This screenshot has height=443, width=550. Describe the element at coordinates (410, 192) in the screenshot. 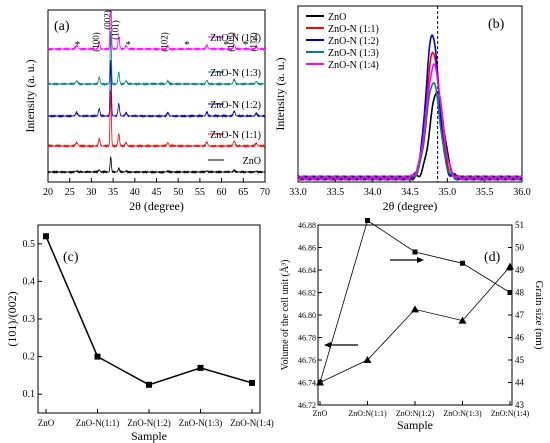

I see `panel-b-xtick-label: 34.5` at that location.